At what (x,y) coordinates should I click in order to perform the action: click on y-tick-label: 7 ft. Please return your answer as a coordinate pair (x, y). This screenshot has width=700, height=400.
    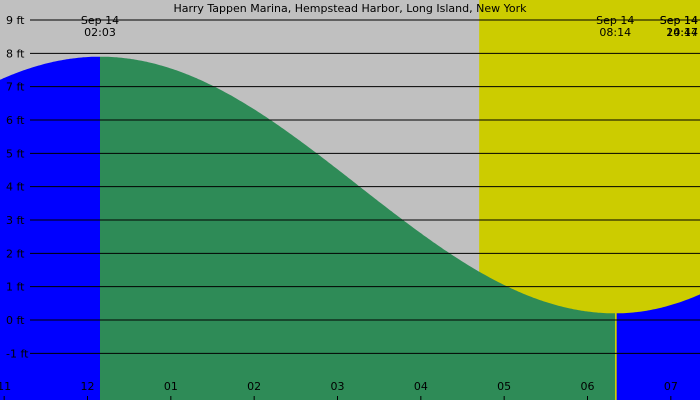
    Looking at the image, I should click on (15, 87).